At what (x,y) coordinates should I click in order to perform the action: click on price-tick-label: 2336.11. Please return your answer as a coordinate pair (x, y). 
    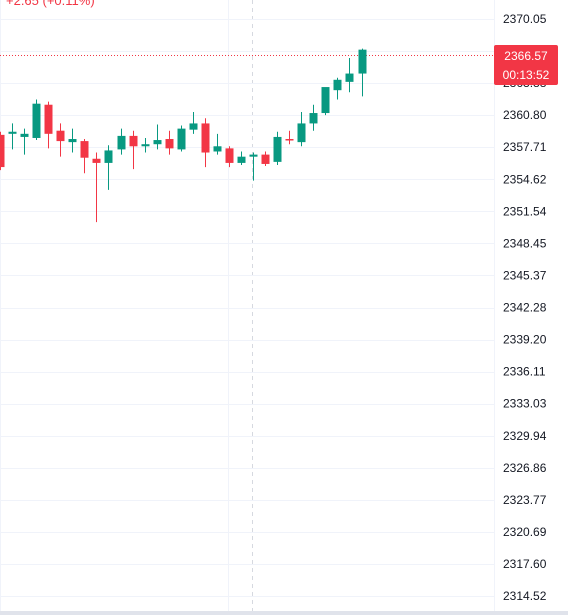
    Looking at the image, I should click on (524, 372).